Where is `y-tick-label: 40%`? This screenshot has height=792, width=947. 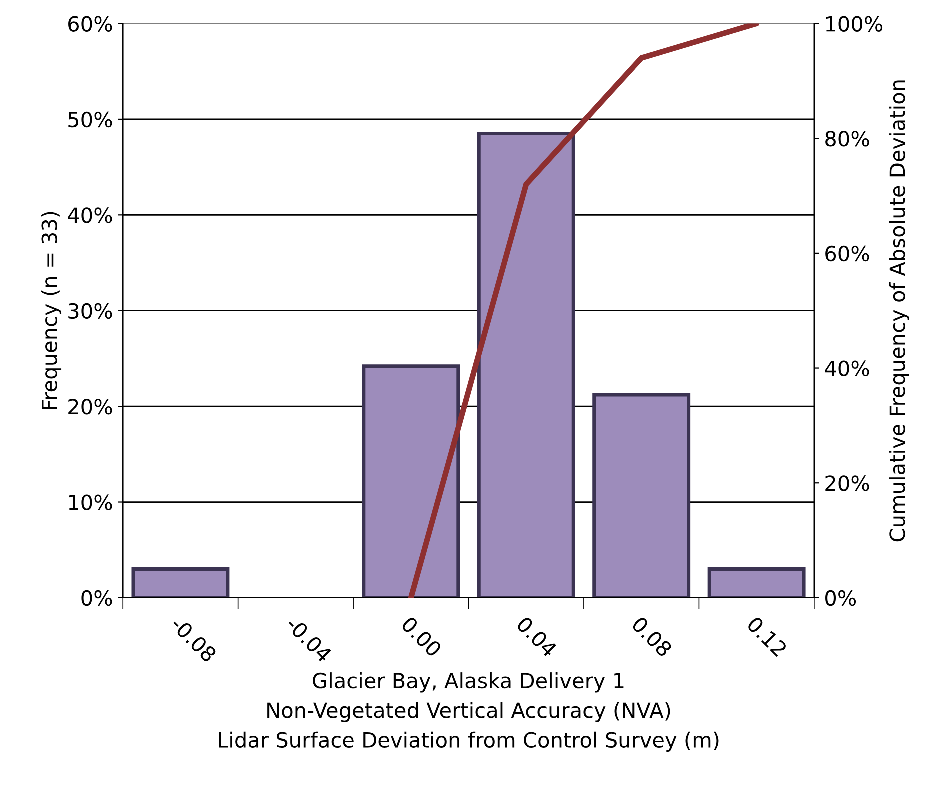
y-tick-label: 40% is located at coordinates (90, 216).